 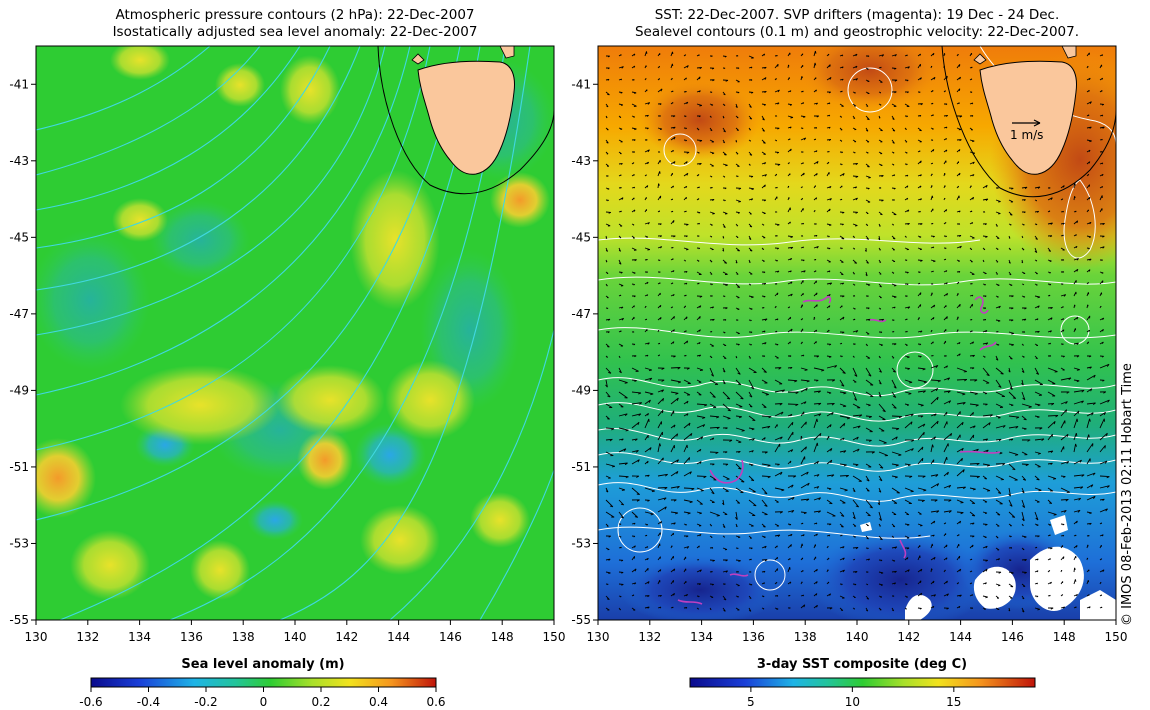 I want to click on sla-colorbar-tick-label: 0.2, so click(x=320, y=702).